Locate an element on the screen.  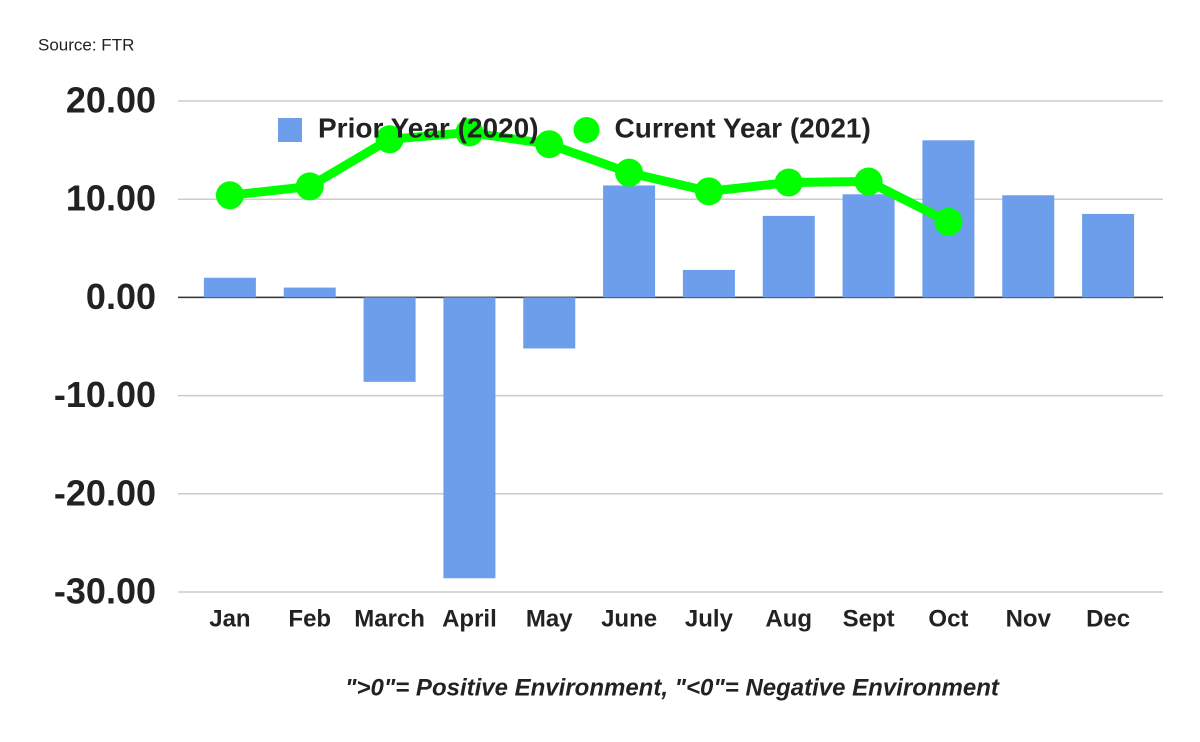
y-tick-label: -10.00 is located at coordinates (105, 394).